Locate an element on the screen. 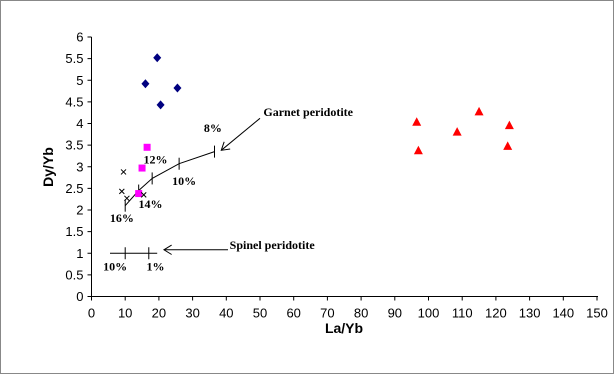 This screenshot has width=614, height=375. y-tick-label: 3 is located at coordinates (79, 166).